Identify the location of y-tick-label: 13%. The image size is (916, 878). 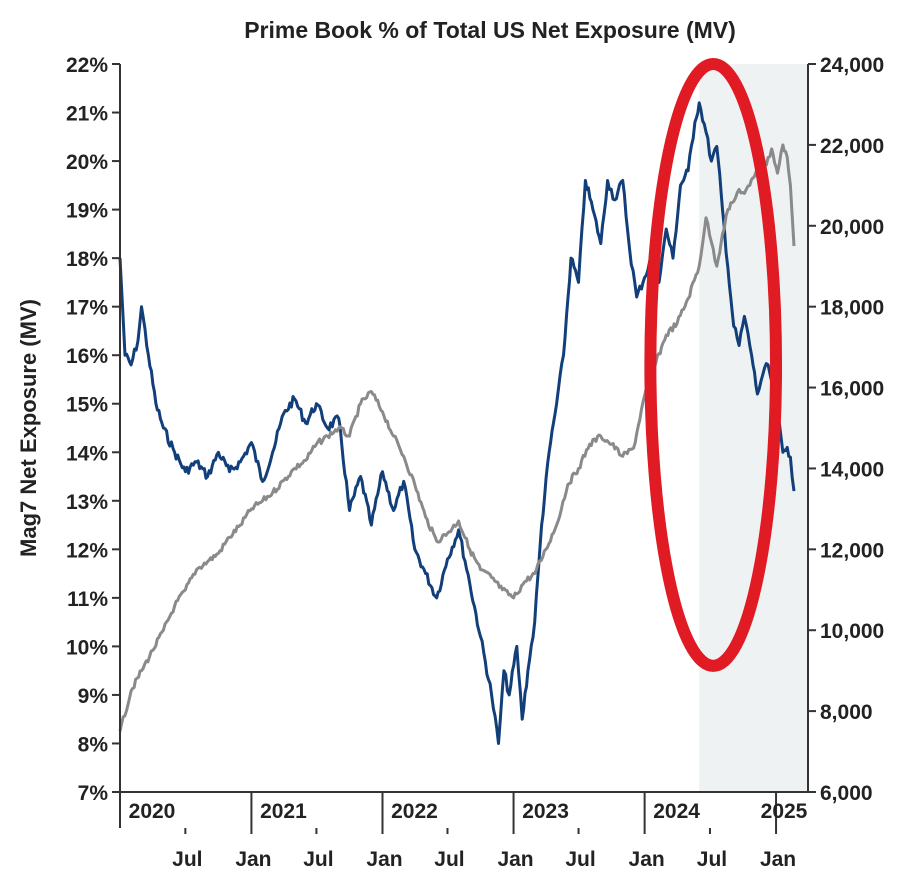
(87, 502).